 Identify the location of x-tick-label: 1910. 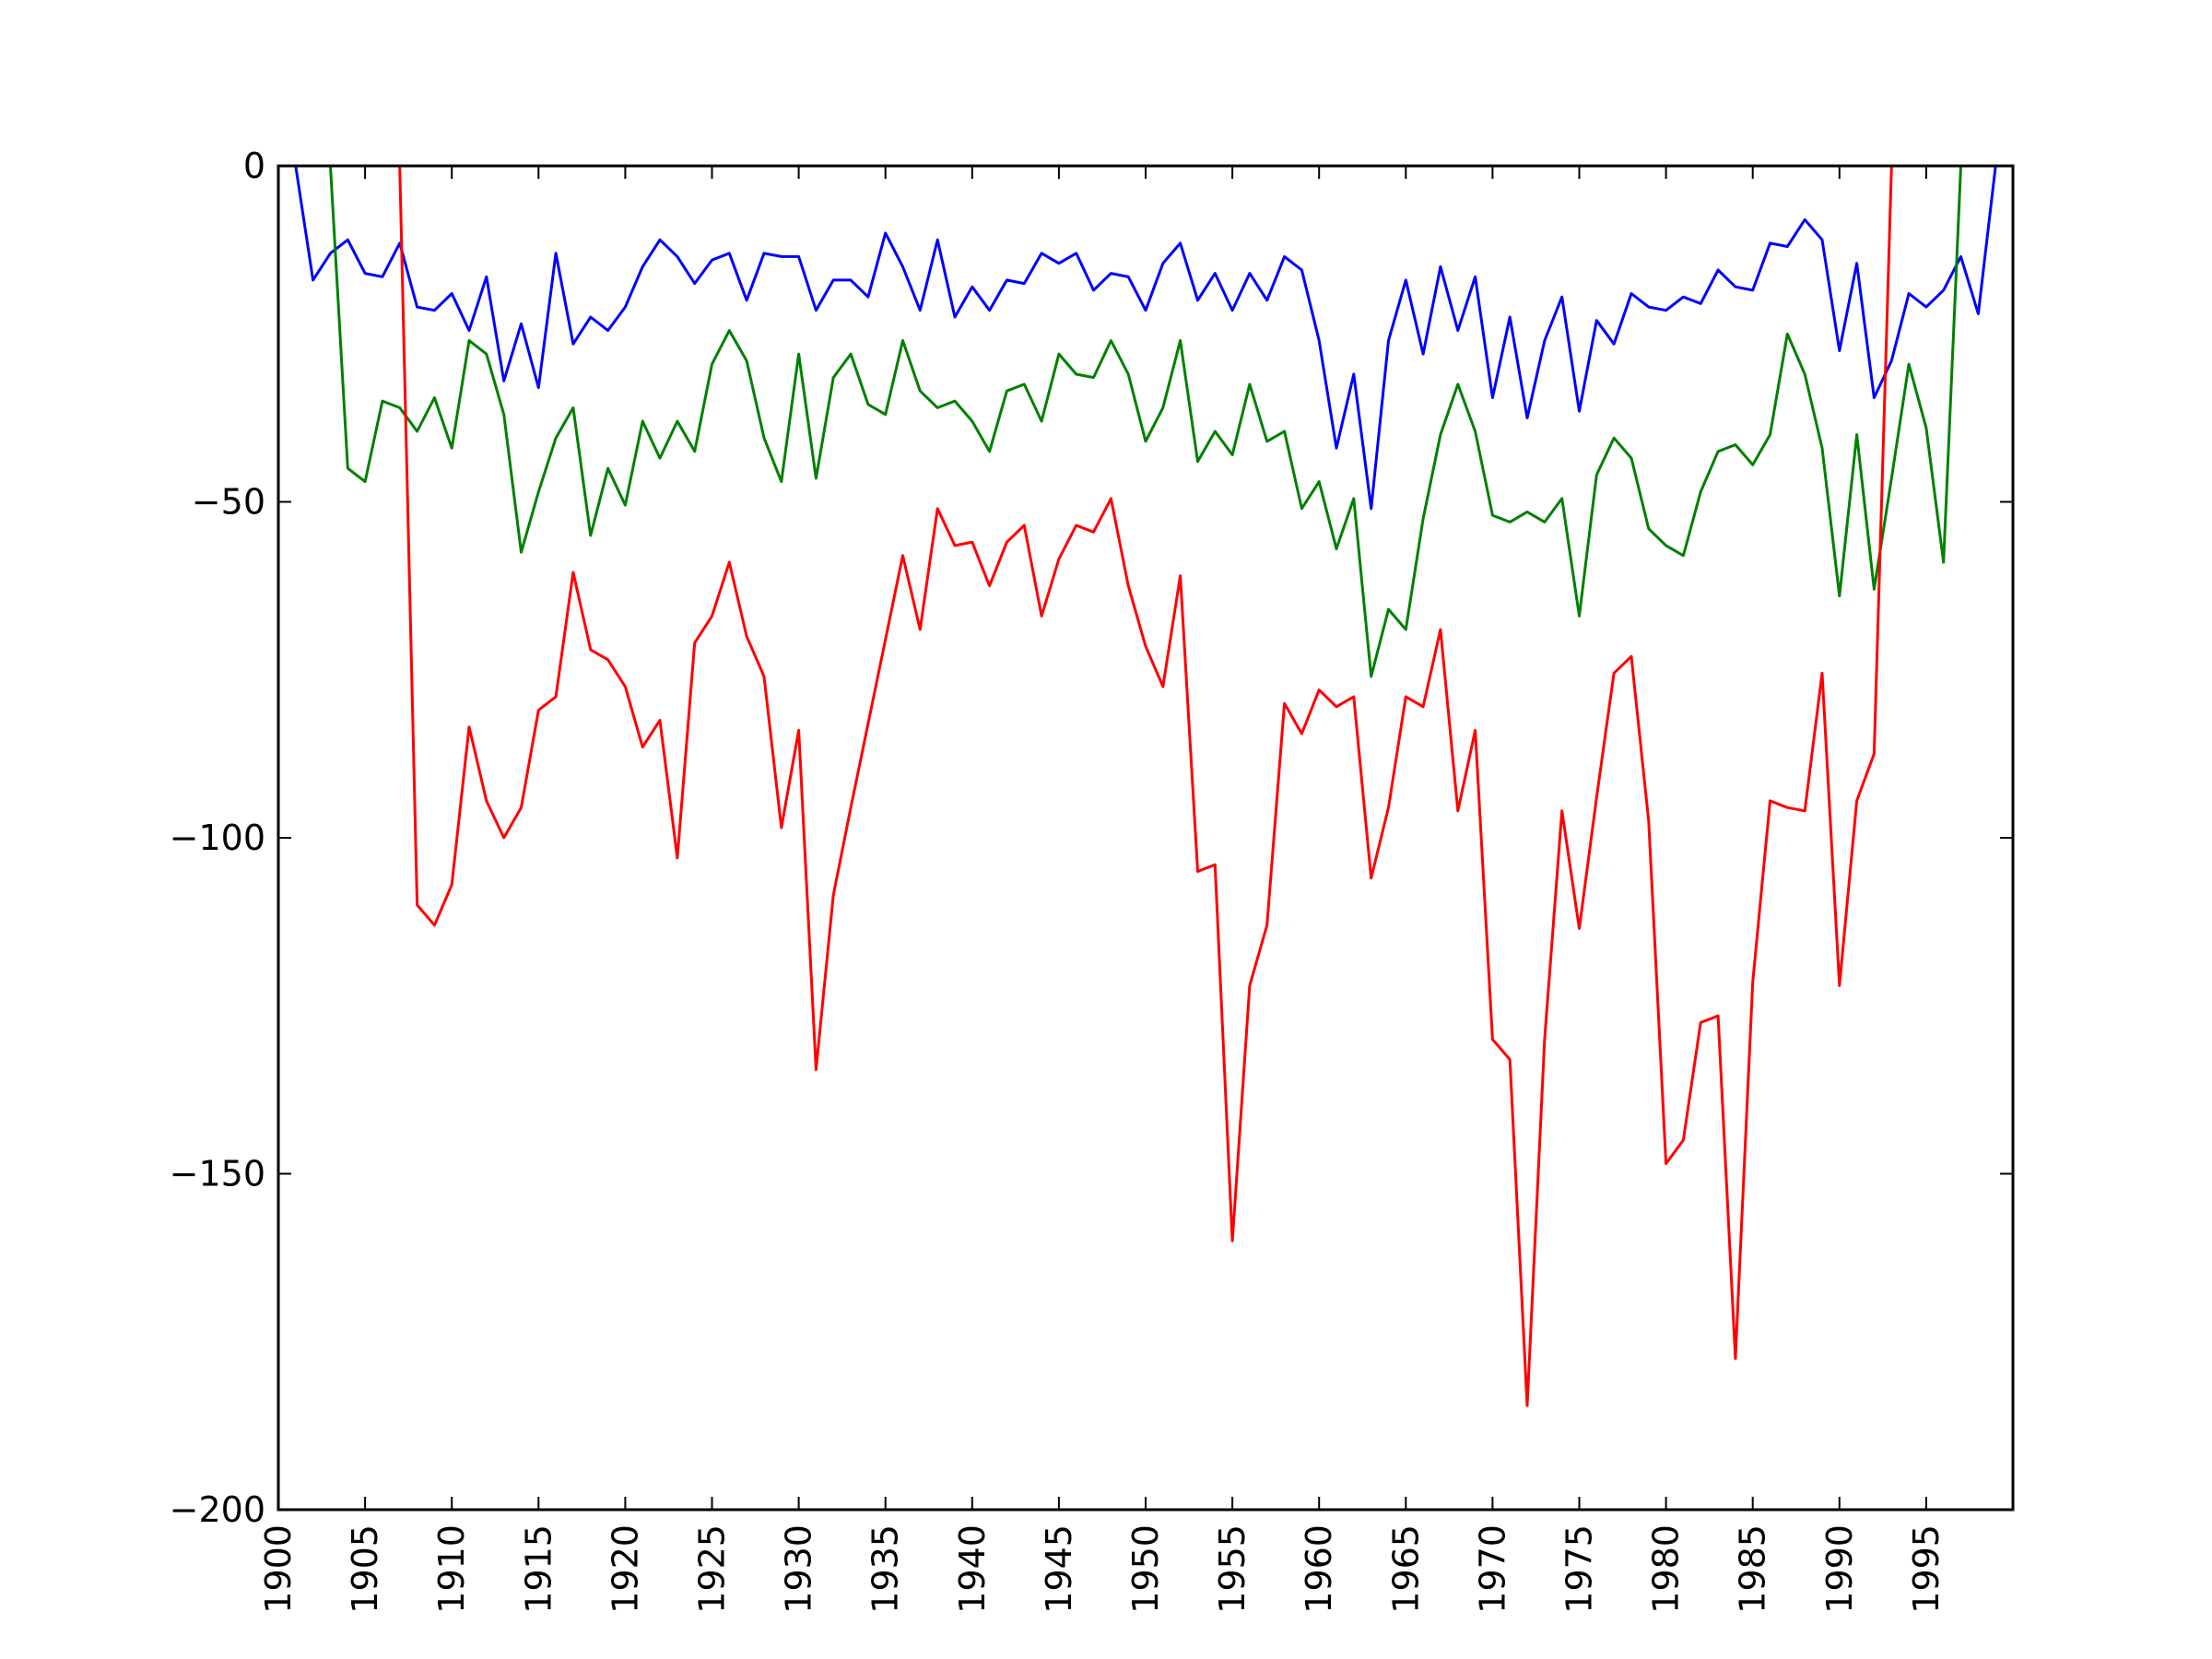
(451, 1569).